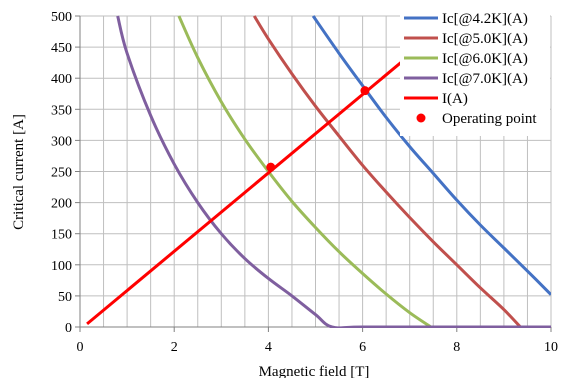 This screenshot has width=561, height=378. I want to click on legend-label: Operating point, so click(489, 119).